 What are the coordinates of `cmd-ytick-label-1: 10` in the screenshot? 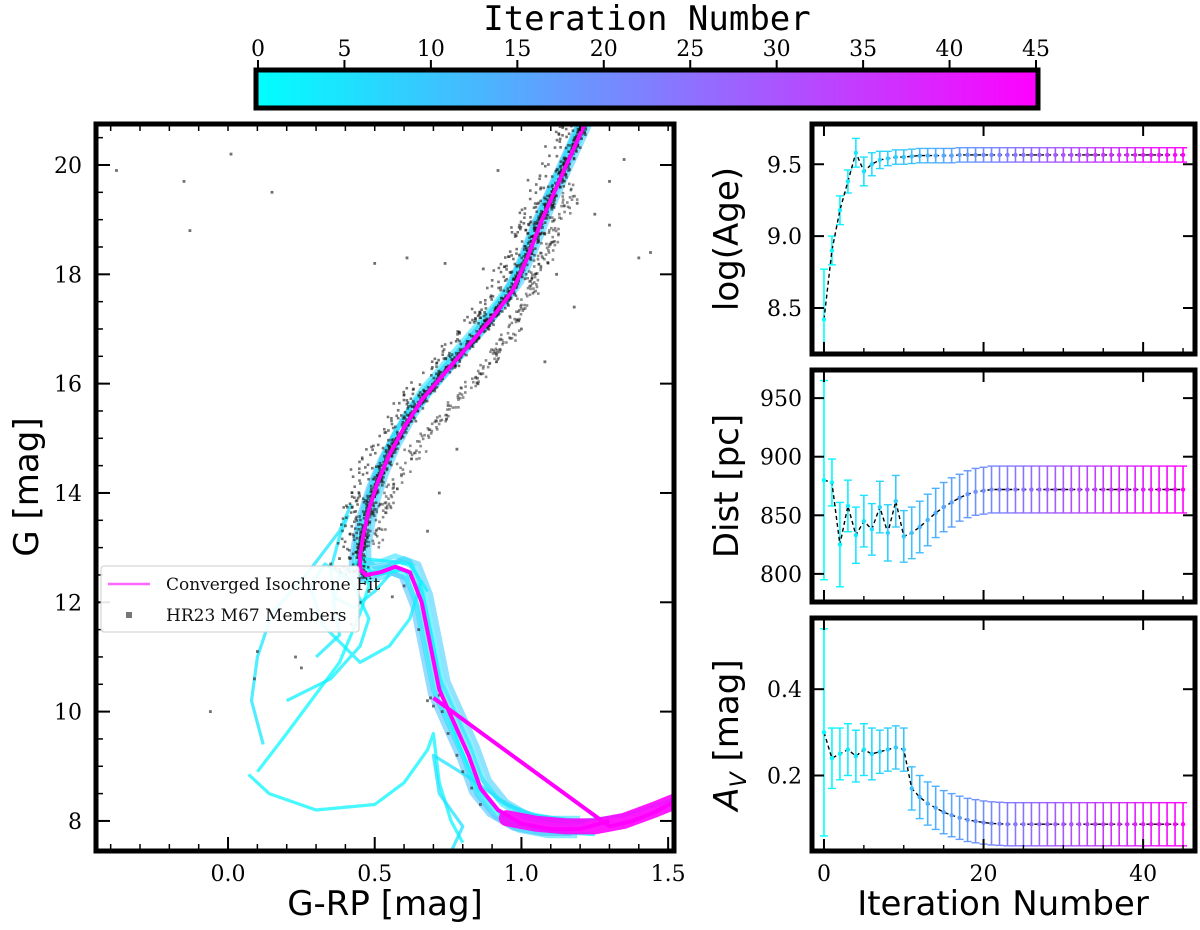 It's located at (68, 713).